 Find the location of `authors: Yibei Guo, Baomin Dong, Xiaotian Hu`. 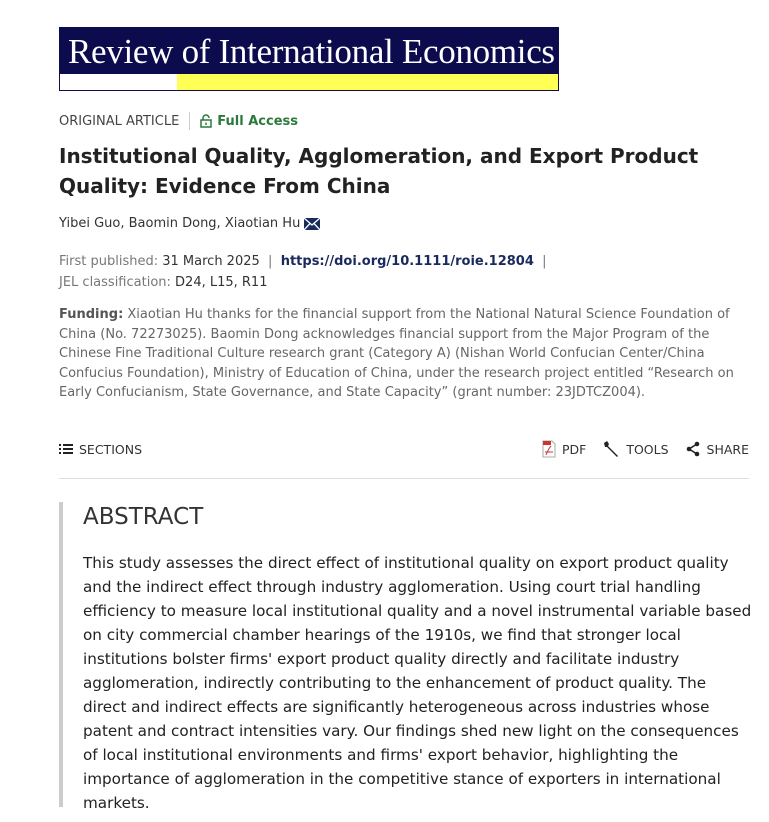

authors: Yibei Guo, Baomin Dong, Xiaotian Hu is located at coordinates (190, 223).